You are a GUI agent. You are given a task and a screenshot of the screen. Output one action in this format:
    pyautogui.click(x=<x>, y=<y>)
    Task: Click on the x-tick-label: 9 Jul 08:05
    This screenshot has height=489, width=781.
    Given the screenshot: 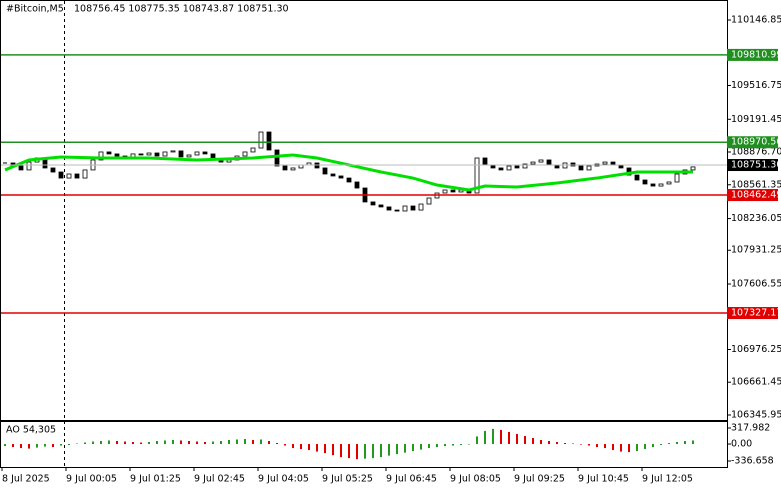 What is the action you would take?
    pyautogui.click(x=475, y=479)
    